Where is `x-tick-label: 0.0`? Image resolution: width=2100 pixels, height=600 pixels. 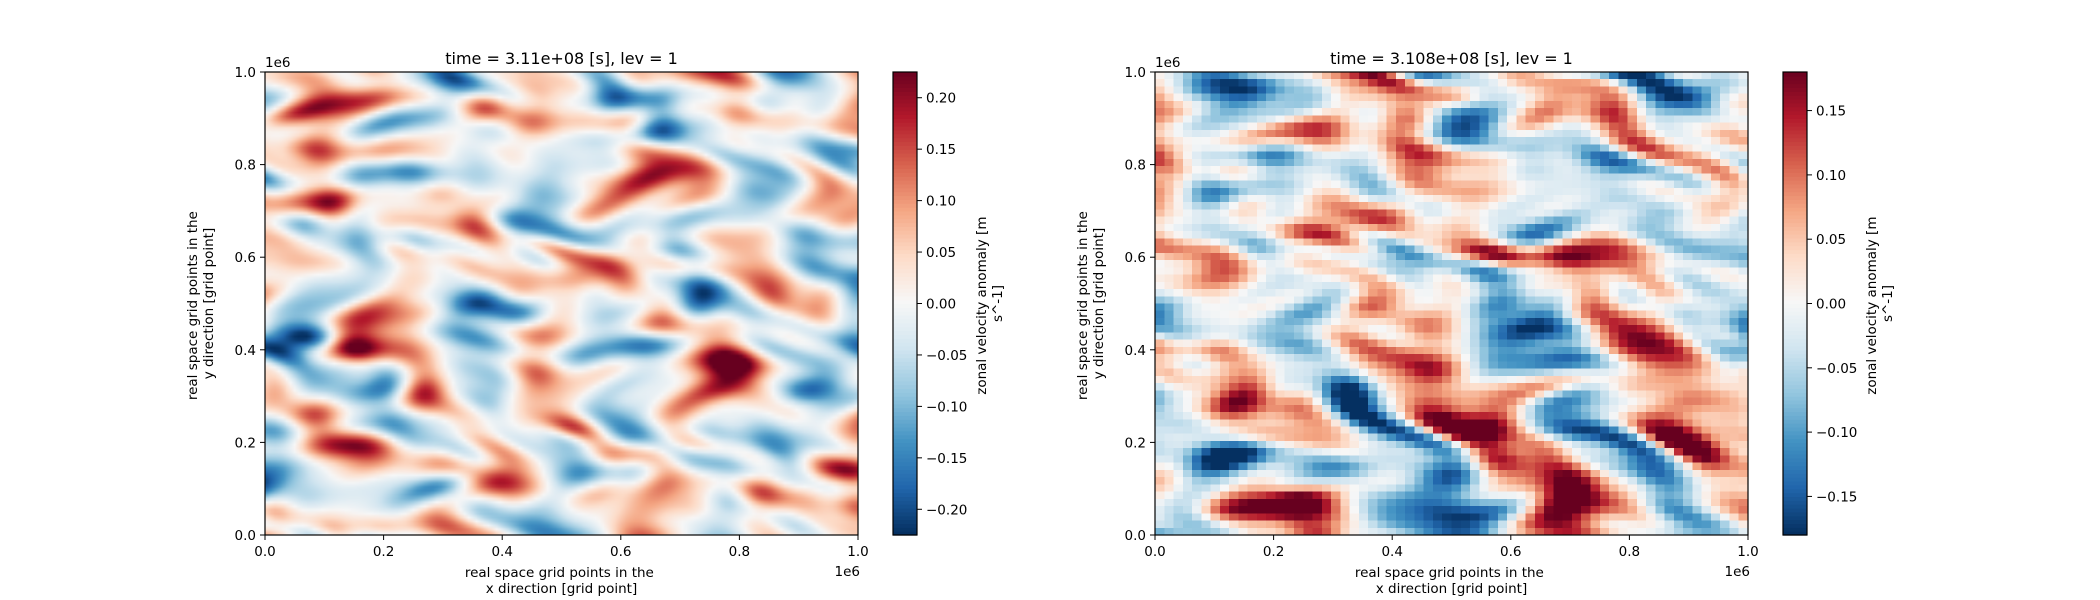 x-tick-label: 0.0 is located at coordinates (264, 552).